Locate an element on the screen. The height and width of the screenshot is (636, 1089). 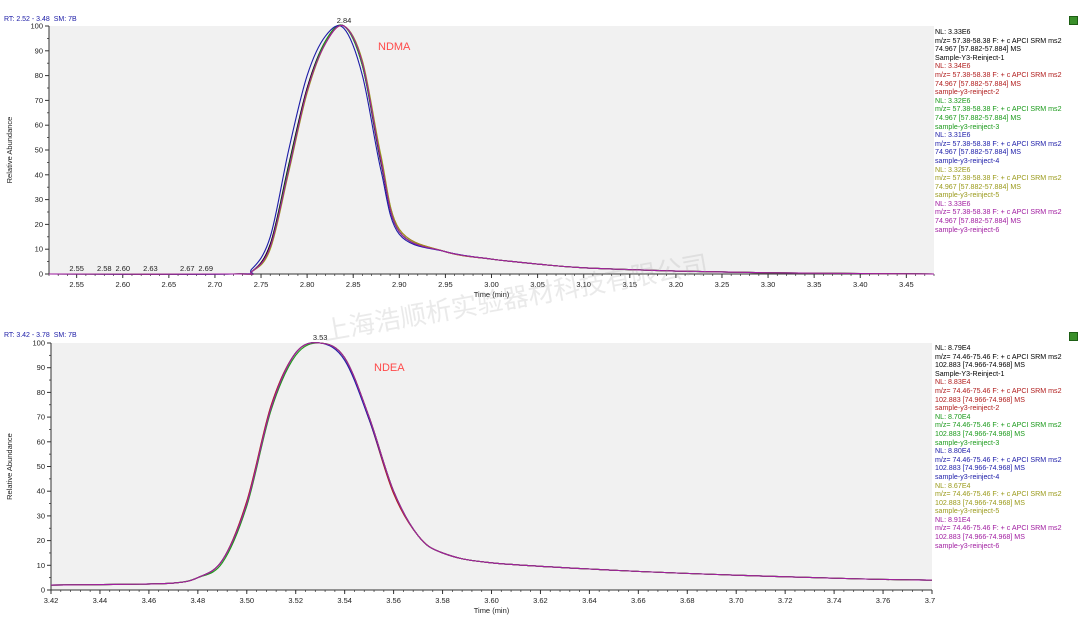
rt-range-label: RT: 2.52 - 3.48 is located at coordinates (27, 19).